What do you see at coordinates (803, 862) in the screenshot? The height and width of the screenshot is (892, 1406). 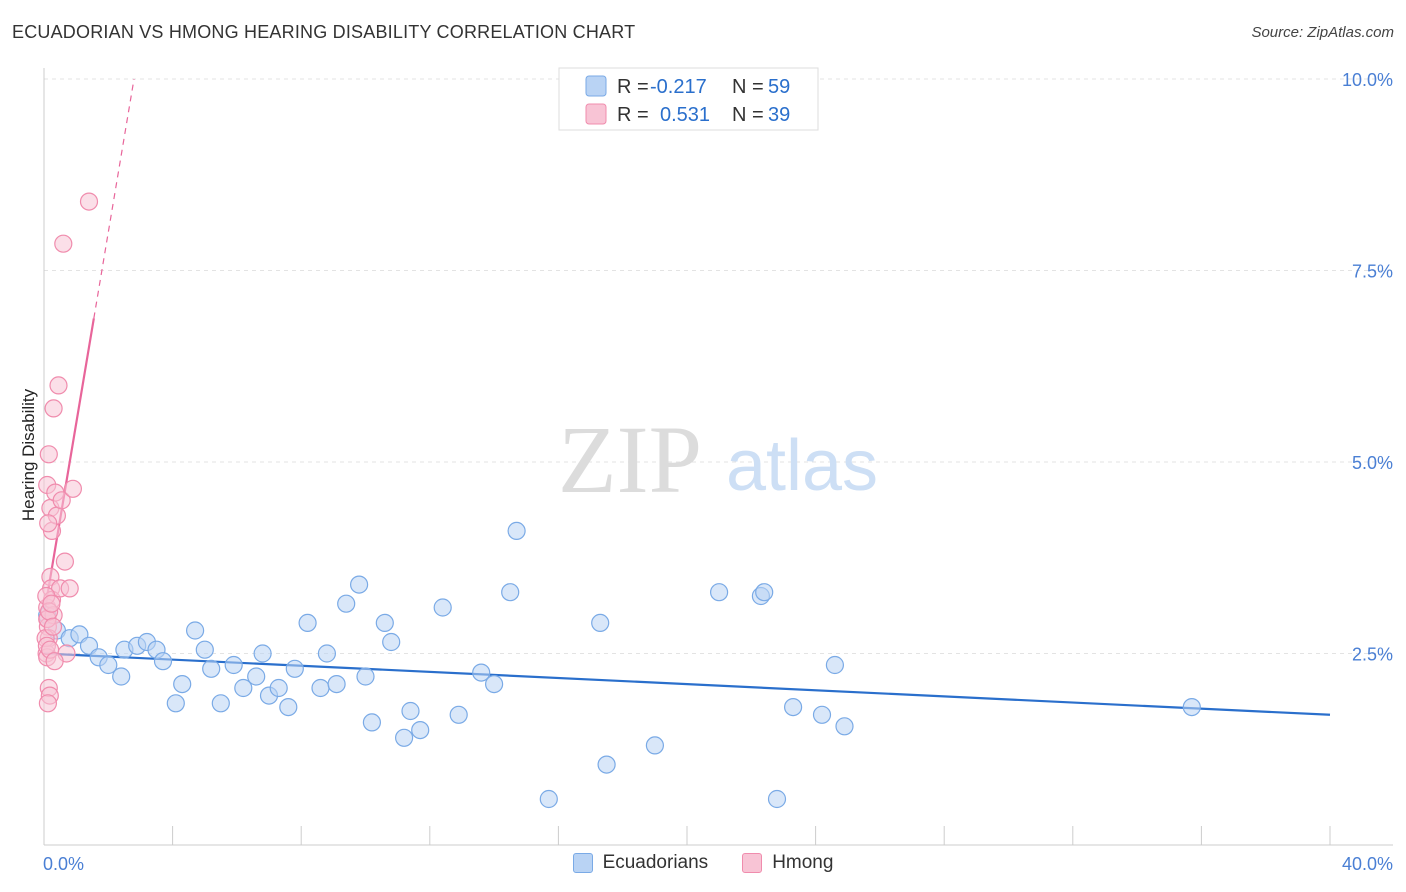 I see `hmong-label: Hmong` at bounding box center [803, 862].